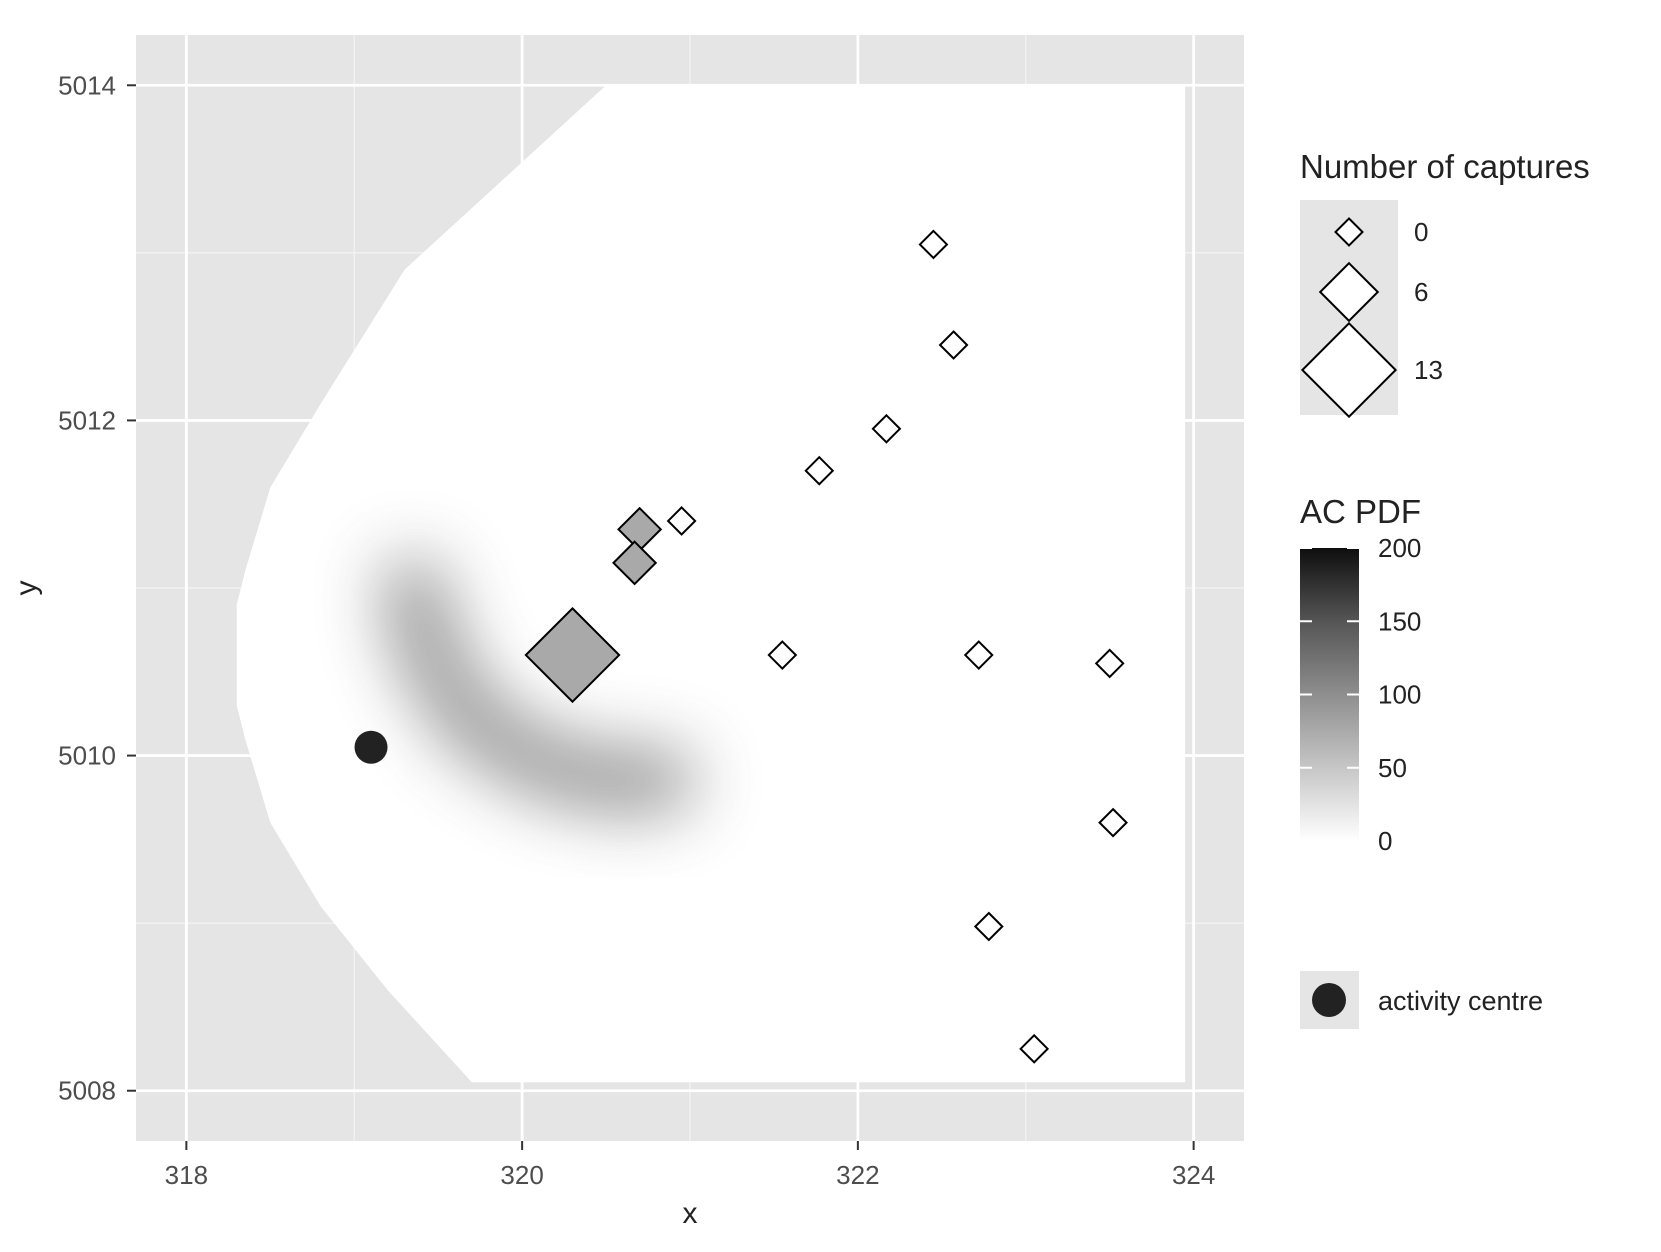 This screenshot has width=1661, height=1252. Describe the element at coordinates (1460, 1001) in the screenshot. I see `legend-ac-label: activity centre` at that location.